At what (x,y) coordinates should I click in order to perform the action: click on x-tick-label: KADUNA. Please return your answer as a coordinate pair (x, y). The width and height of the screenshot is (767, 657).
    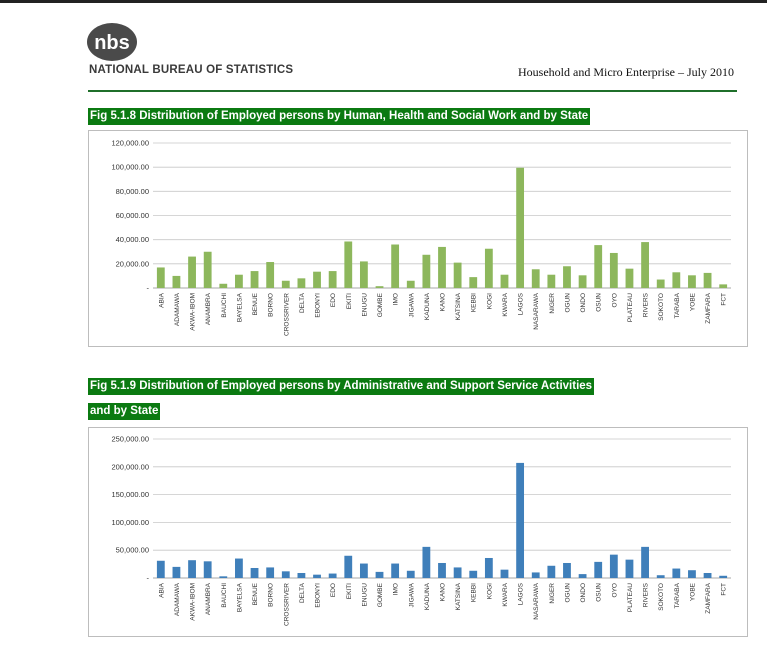
    Looking at the image, I should click on (427, 596).